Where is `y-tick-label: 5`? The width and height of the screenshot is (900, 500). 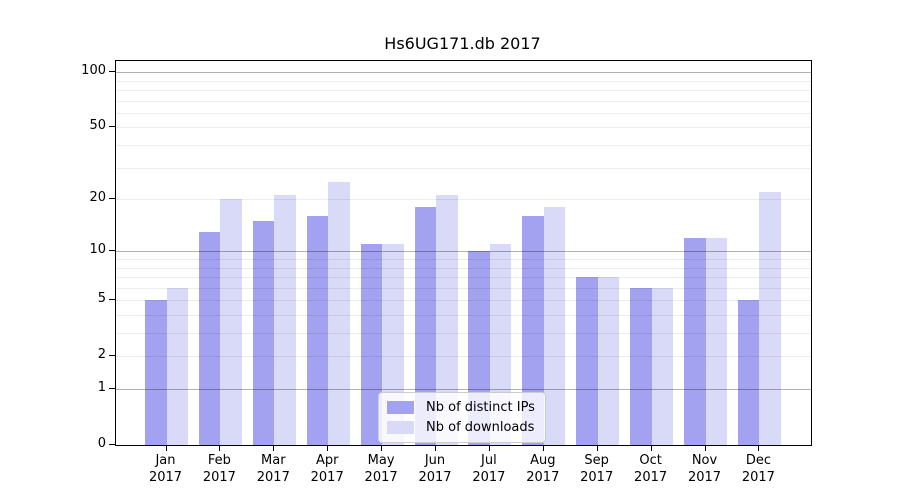 y-tick-label: 5 is located at coordinates (101, 299).